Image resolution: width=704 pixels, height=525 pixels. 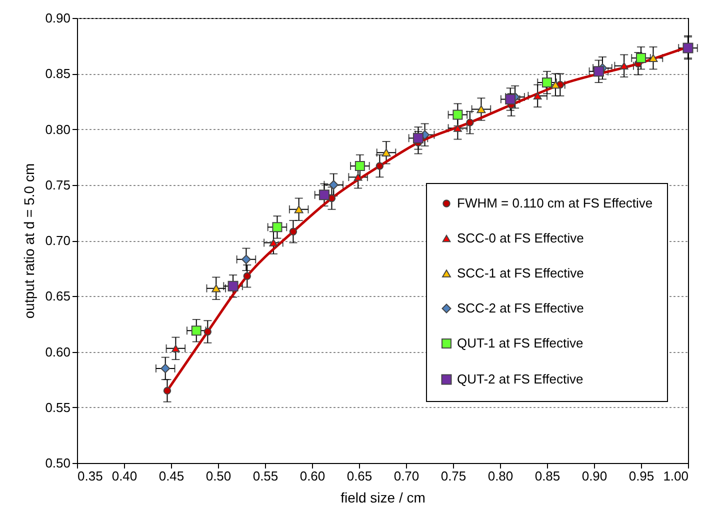 I want to click on x-tick-label: 0.70, so click(x=407, y=476).